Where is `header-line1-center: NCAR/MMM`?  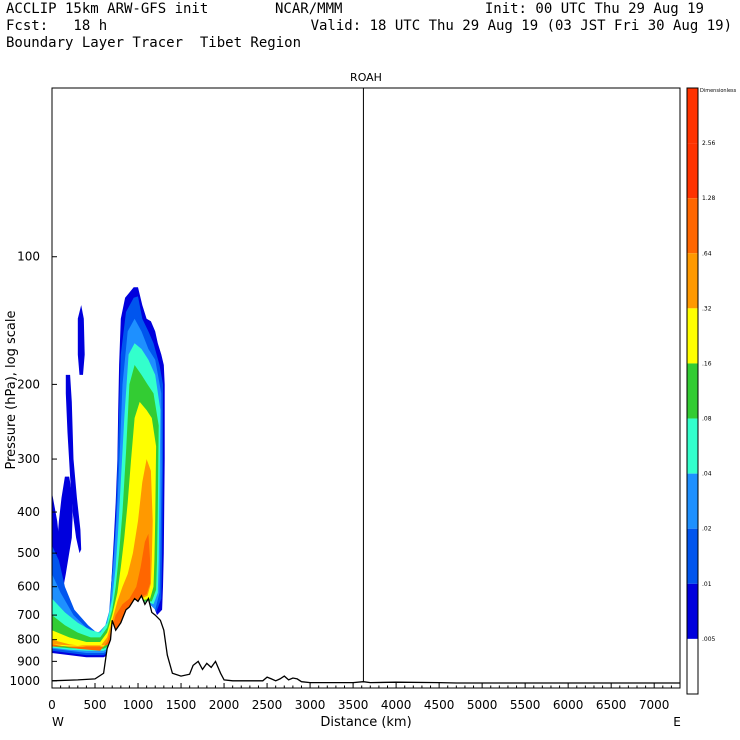 header-line1-center: NCAR/MMM is located at coordinates (309, 9).